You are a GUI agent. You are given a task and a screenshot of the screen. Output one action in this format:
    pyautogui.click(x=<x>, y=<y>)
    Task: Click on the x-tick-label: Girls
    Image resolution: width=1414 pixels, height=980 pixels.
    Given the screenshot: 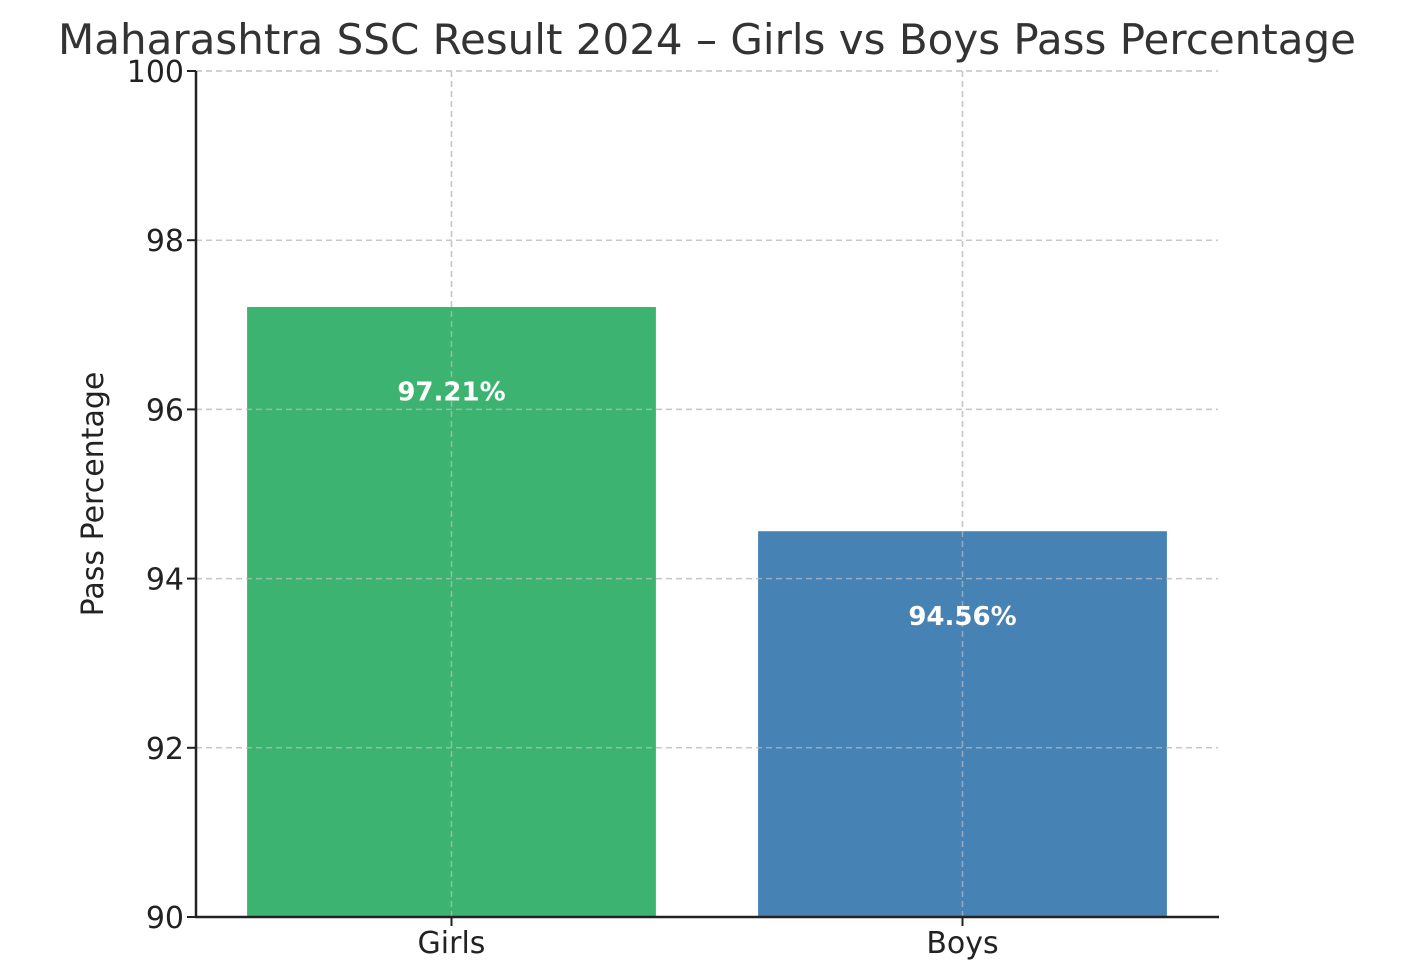 What is the action you would take?
    pyautogui.click(x=452, y=943)
    